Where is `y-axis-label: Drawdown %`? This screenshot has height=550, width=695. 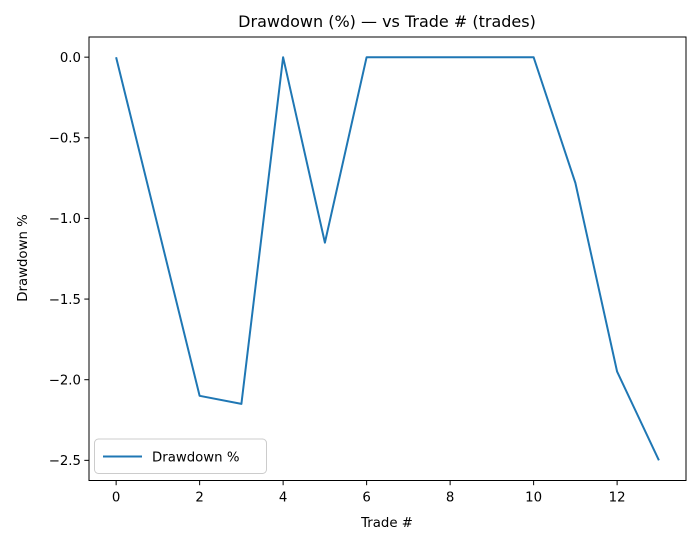
y-axis-label: Drawdown % is located at coordinates (23, 257).